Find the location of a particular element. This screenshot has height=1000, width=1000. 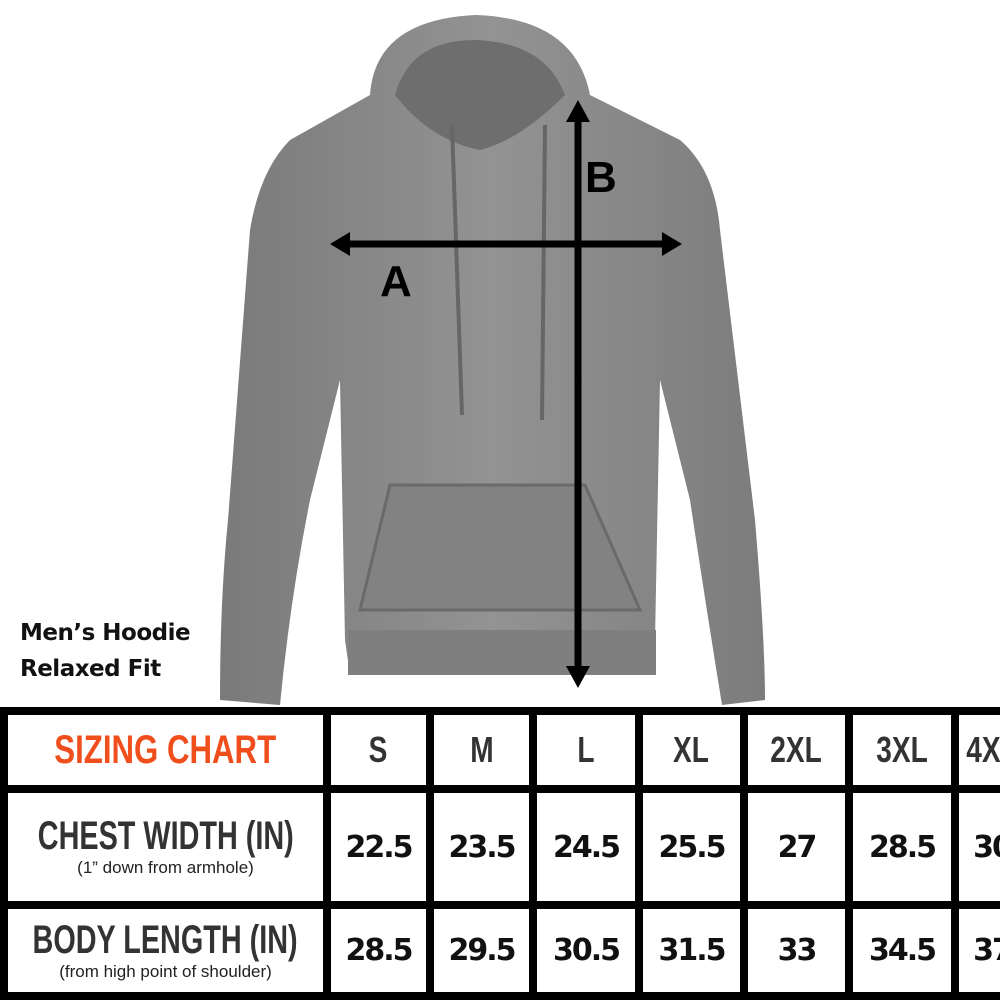

table-cell: 23.5 is located at coordinates (481, 847).